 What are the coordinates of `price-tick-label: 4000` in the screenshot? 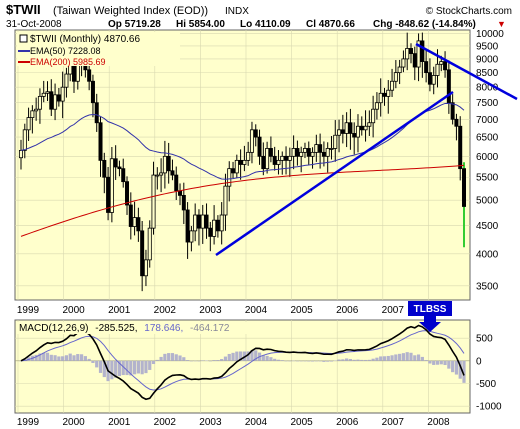 It's located at (487, 254).